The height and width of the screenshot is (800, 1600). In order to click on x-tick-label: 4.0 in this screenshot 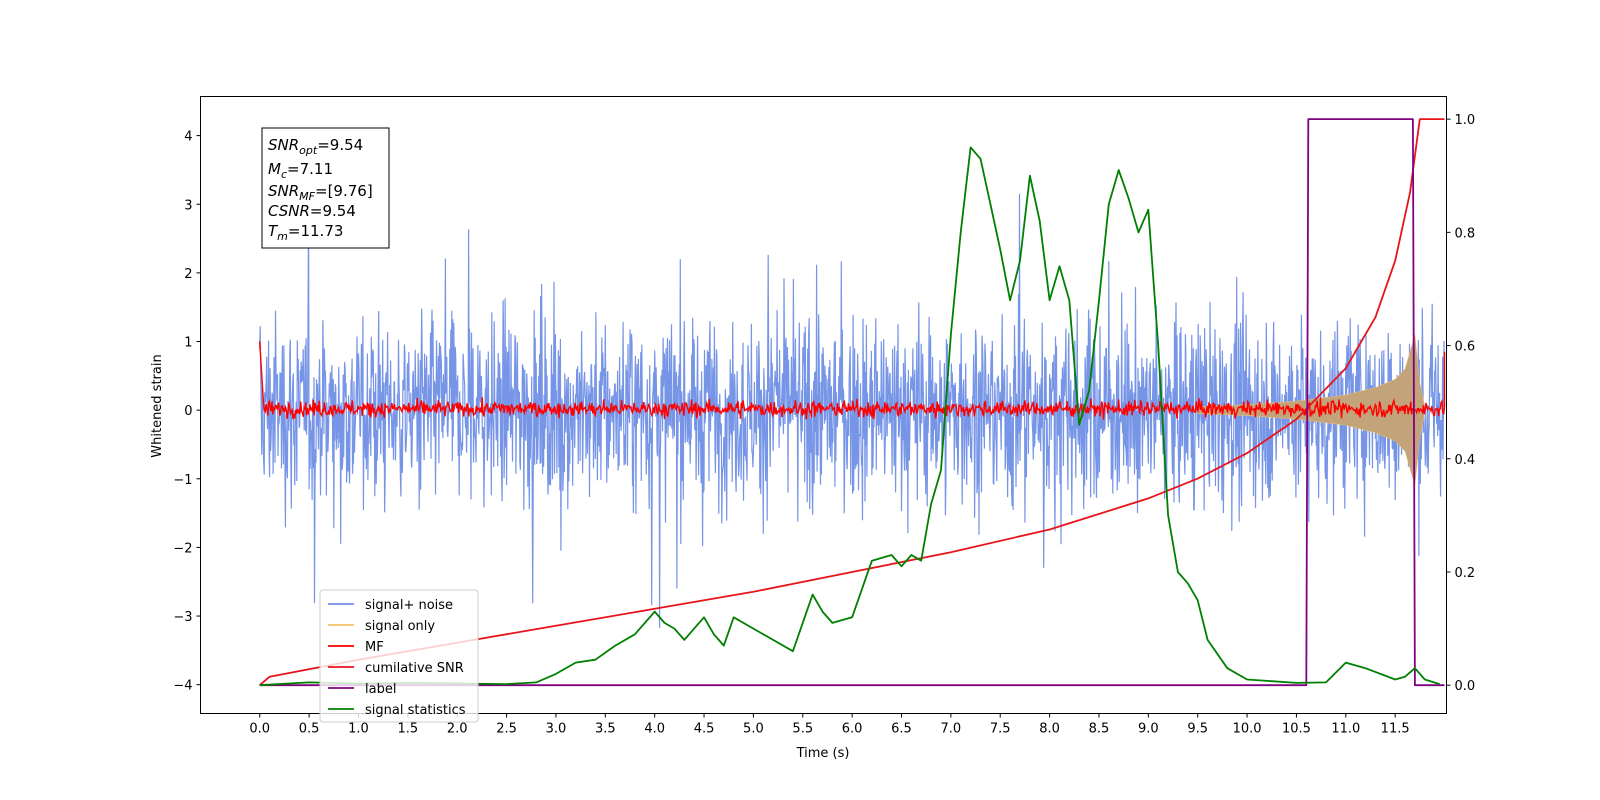, I will do `click(654, 729)`.